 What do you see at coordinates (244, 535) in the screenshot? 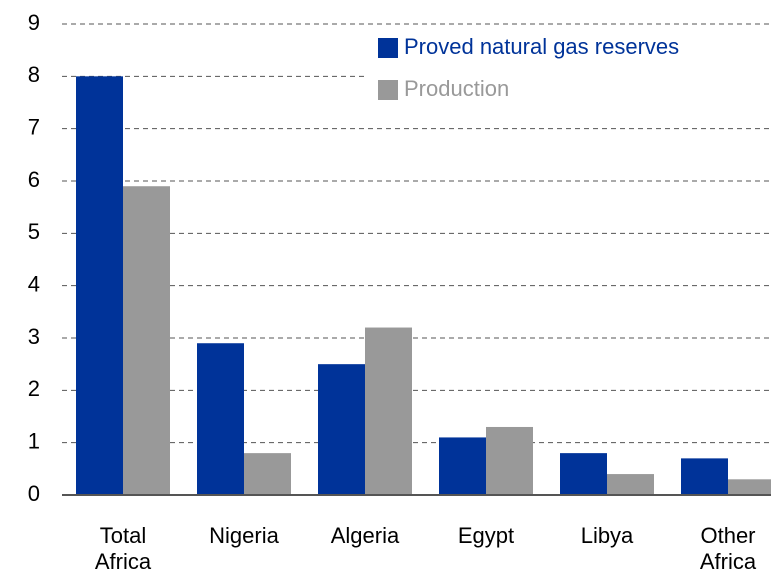
I see `x-tick-label: Nigeria` at bounding box center [244, 535].